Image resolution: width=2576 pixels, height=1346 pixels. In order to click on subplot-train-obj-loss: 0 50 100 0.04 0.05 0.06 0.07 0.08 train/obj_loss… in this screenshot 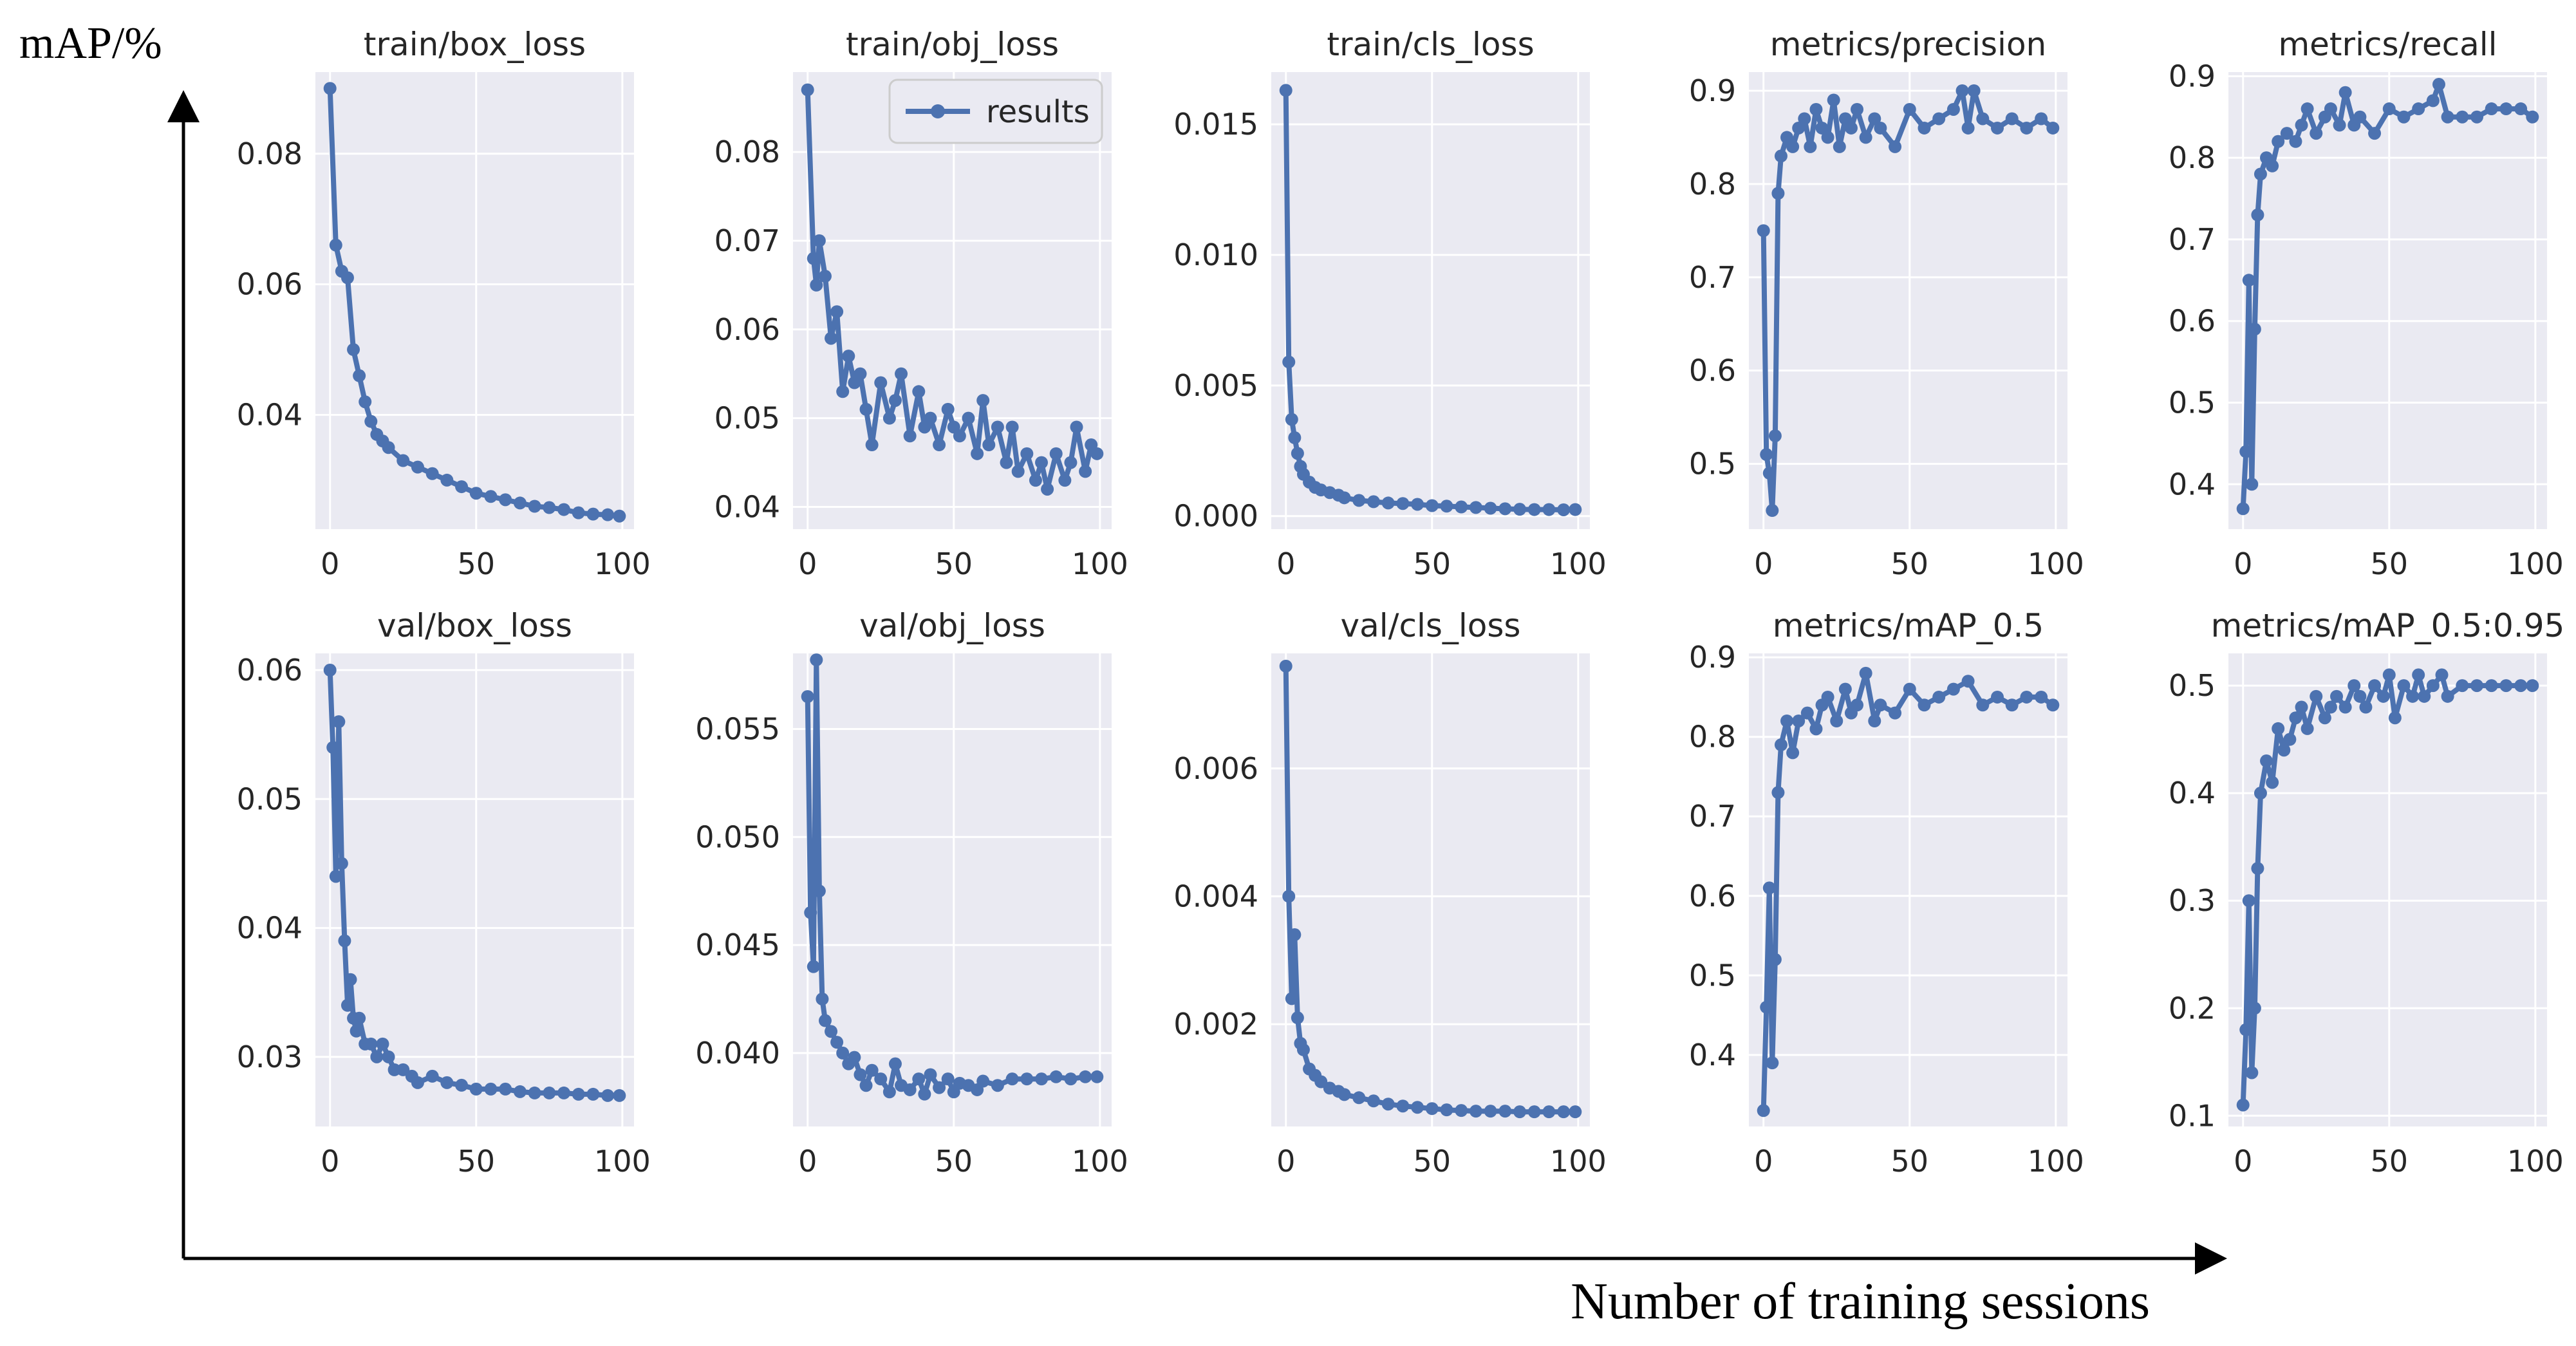, I will do `click(921, 303)`.